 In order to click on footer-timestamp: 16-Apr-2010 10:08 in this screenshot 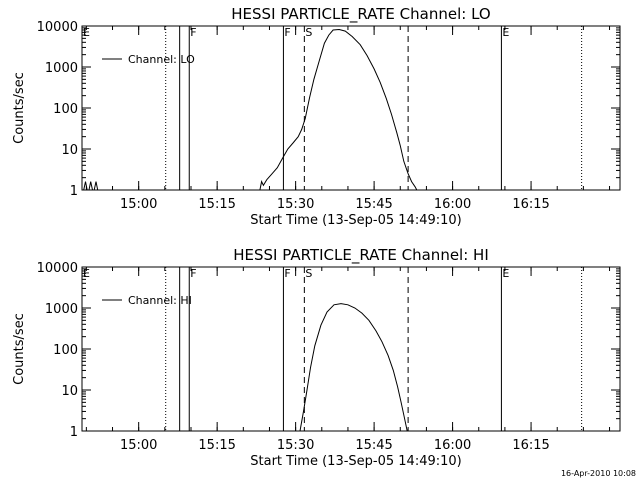, I will do `click(598, 473)`.